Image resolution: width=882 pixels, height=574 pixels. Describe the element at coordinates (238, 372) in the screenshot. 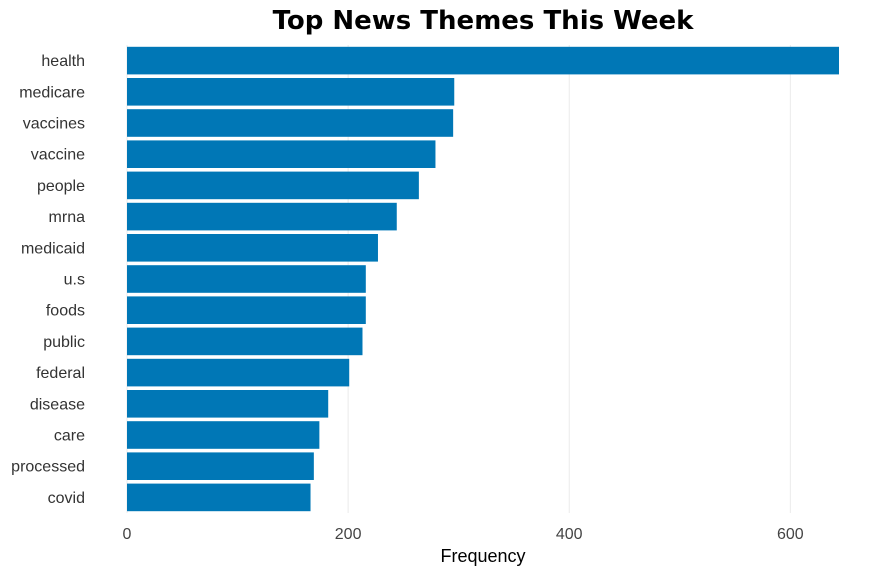

I see `bar-federal` at that location.